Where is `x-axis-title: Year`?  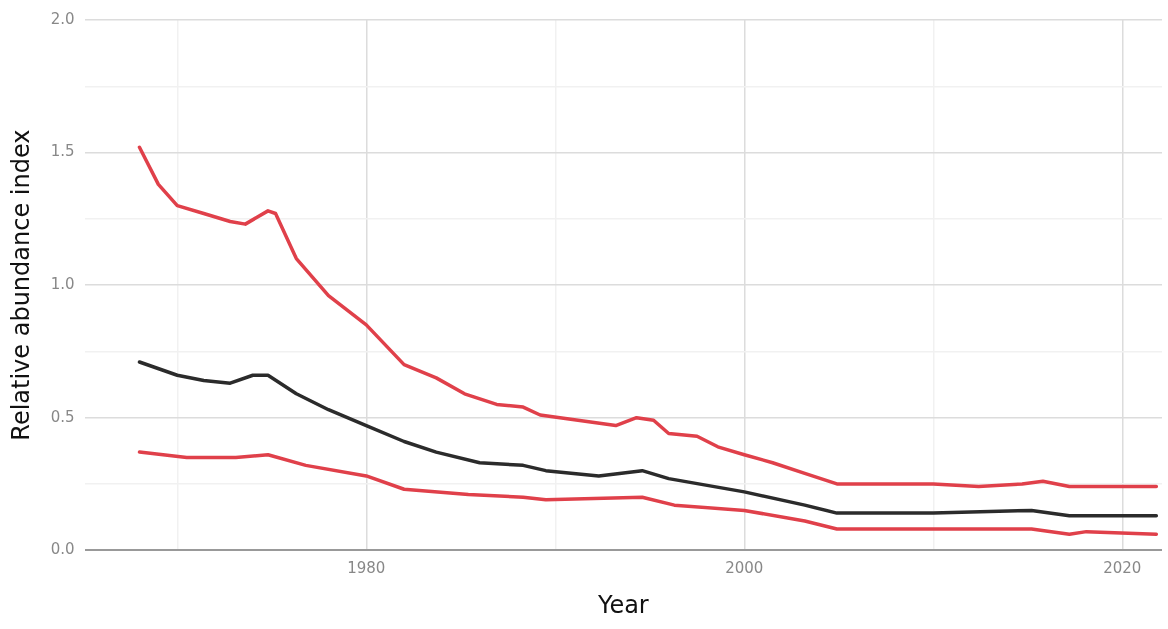
x-axis-title: Year is located at coordinates (622, 604).